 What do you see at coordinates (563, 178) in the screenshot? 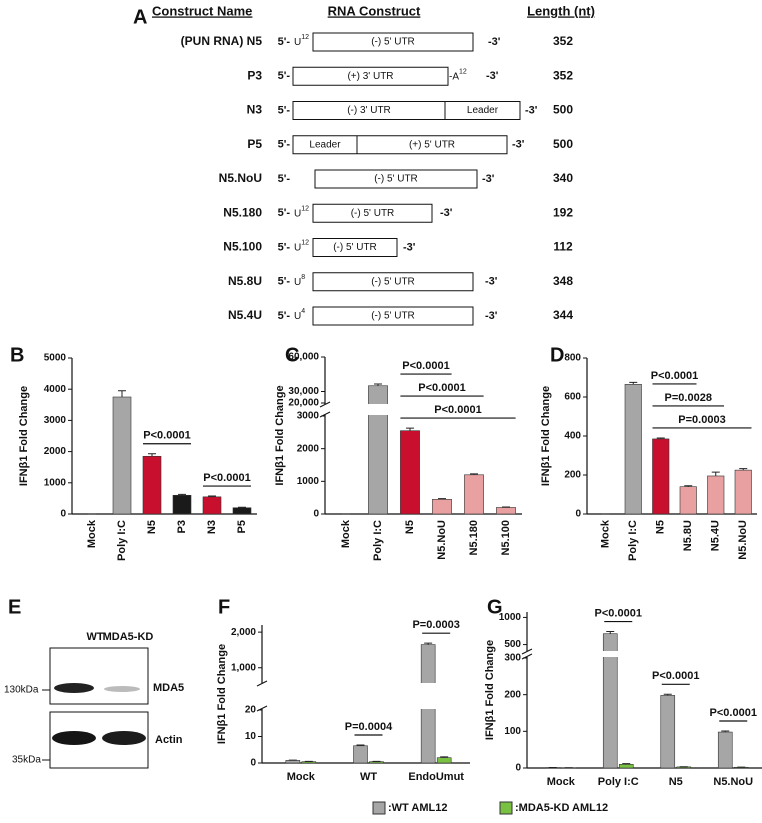
I see `length: 340` at bounding box center [563, 178].